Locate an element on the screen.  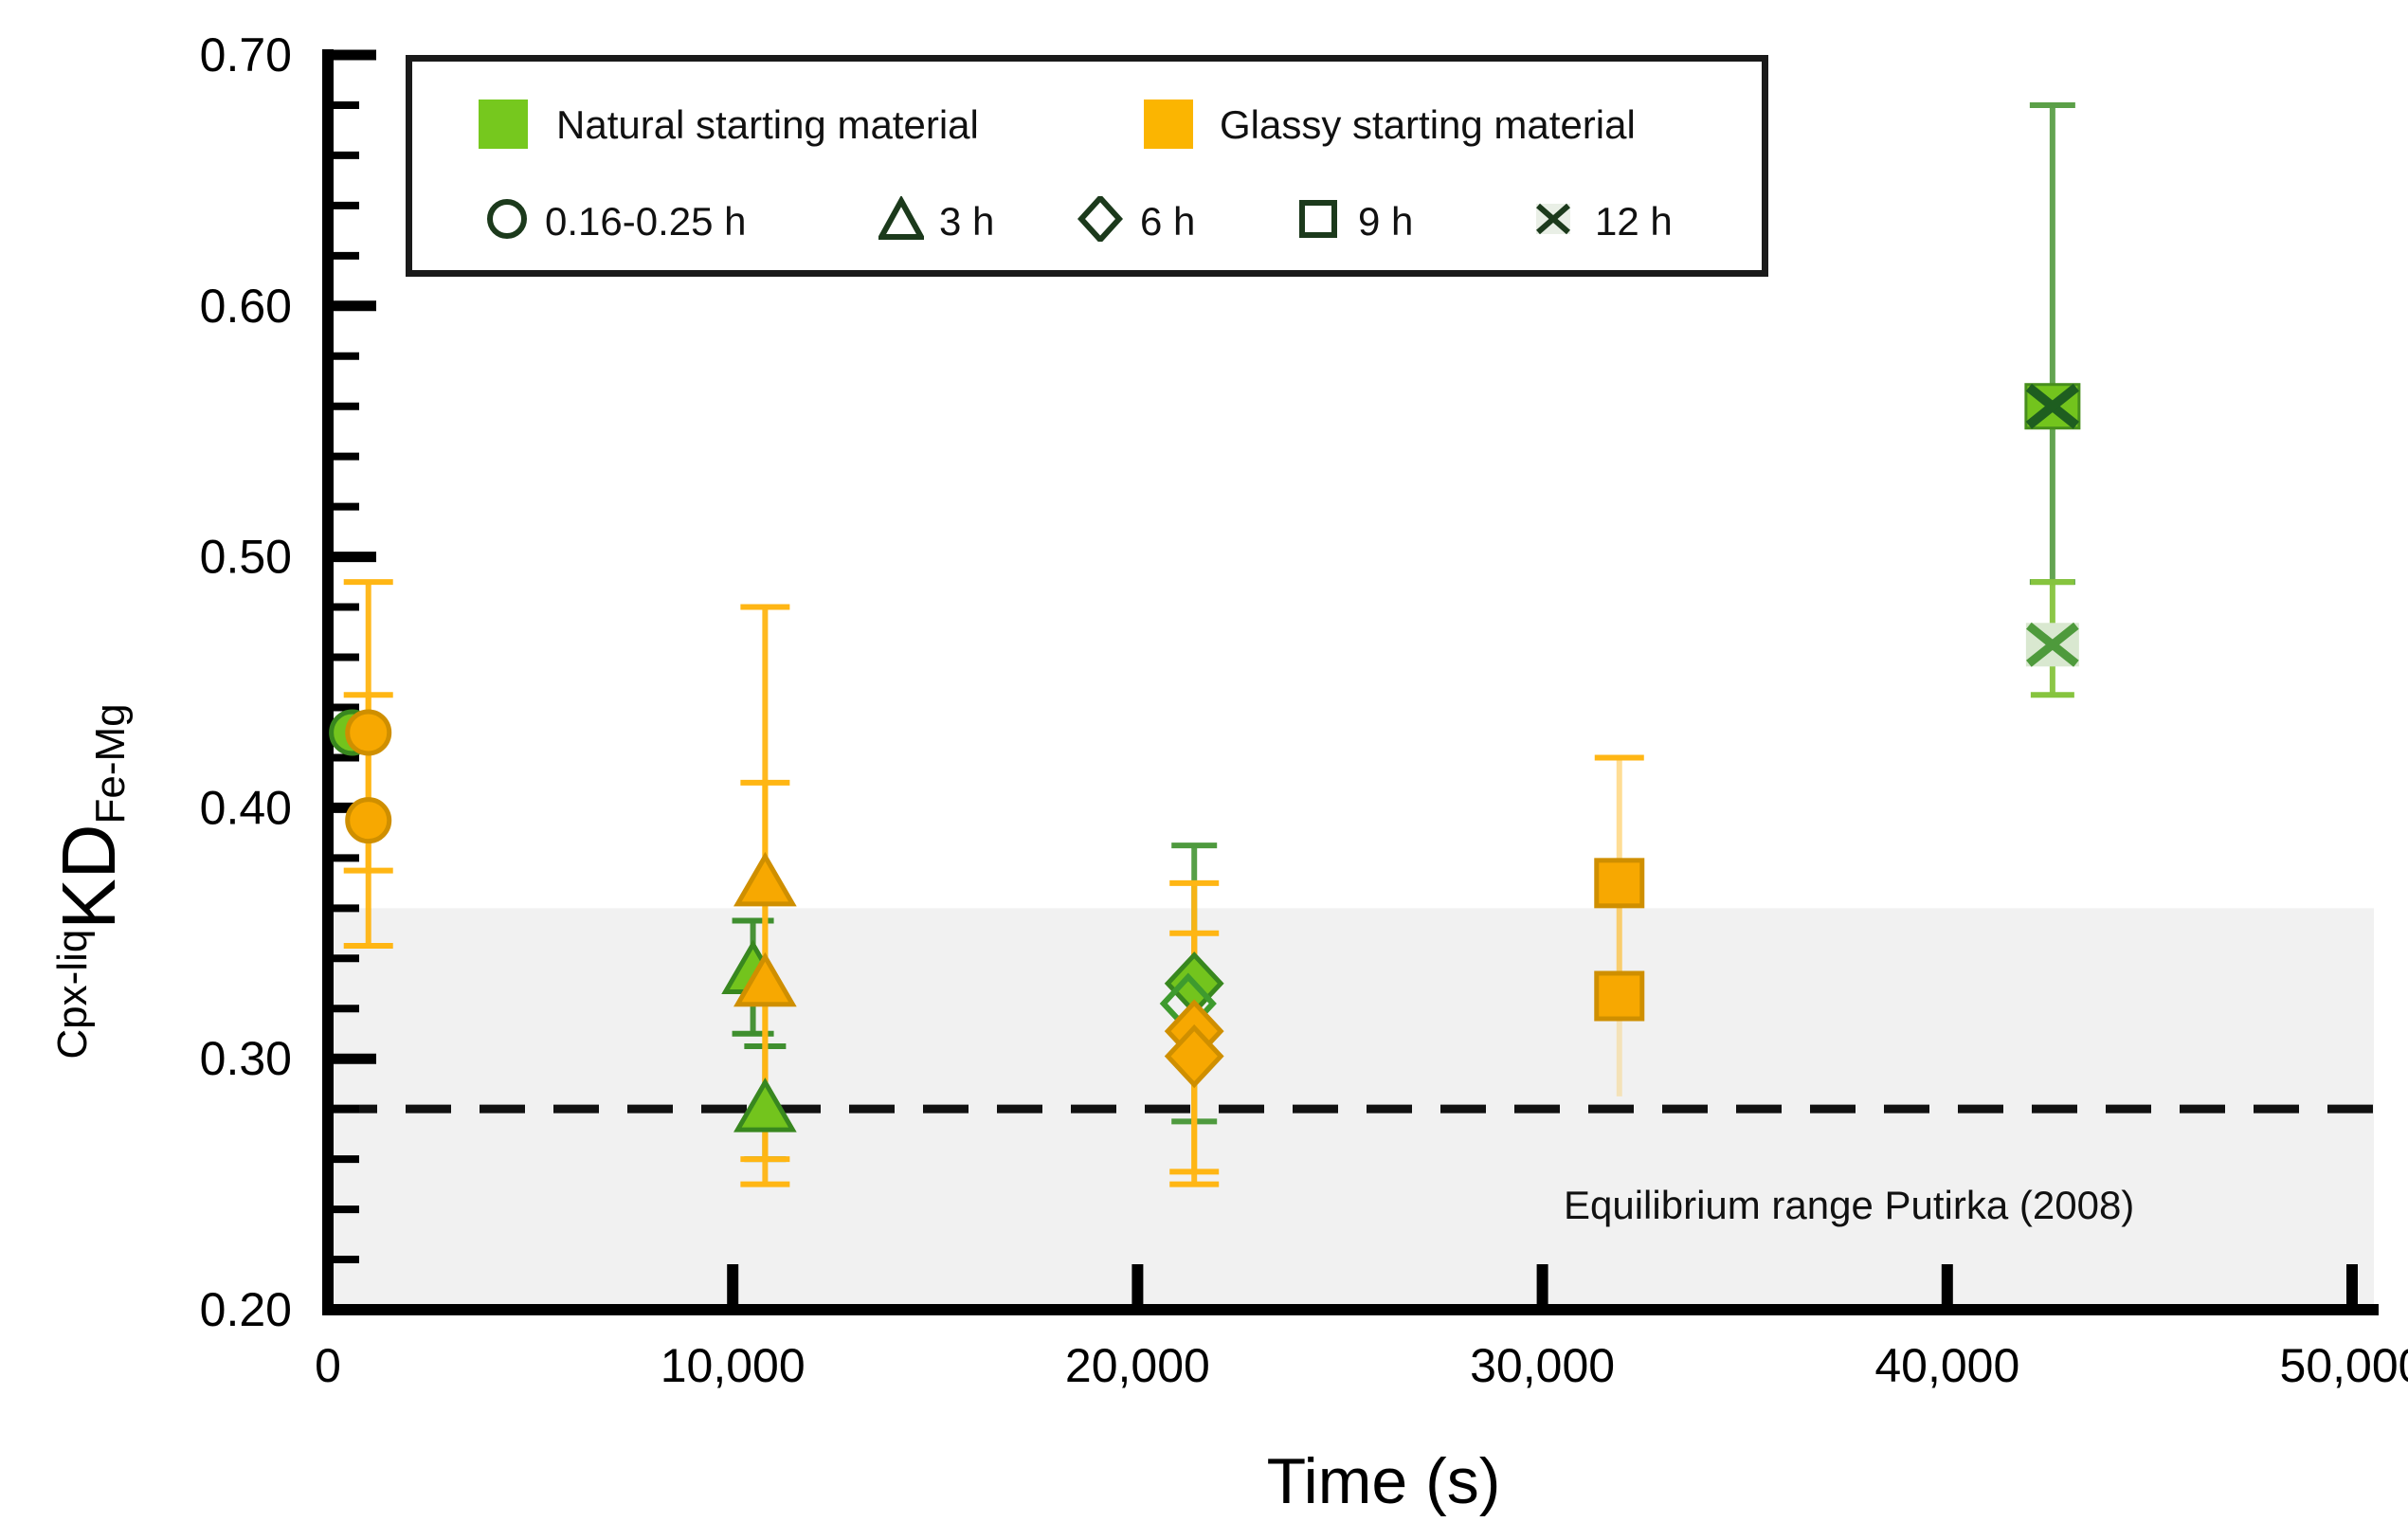
y-axis-title-superscript: Cpx-liq is located at coordinates (73, 995).